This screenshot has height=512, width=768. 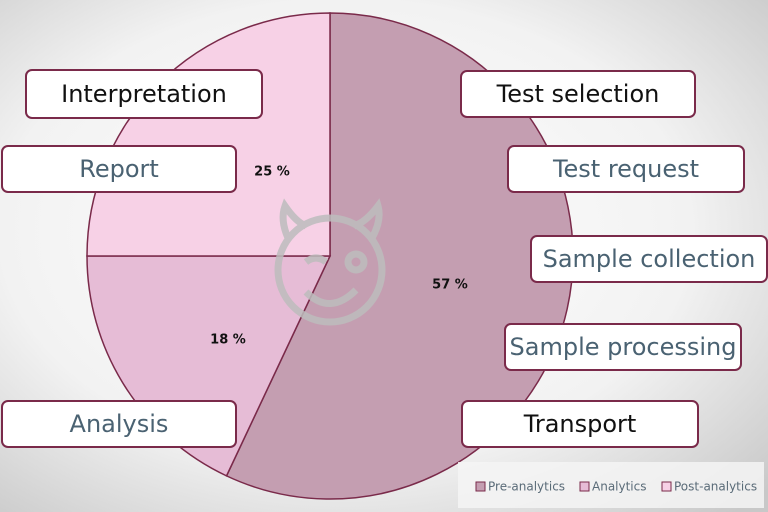 I want to click on legend-label: Pre-analytics, so click(x=526, y=487).